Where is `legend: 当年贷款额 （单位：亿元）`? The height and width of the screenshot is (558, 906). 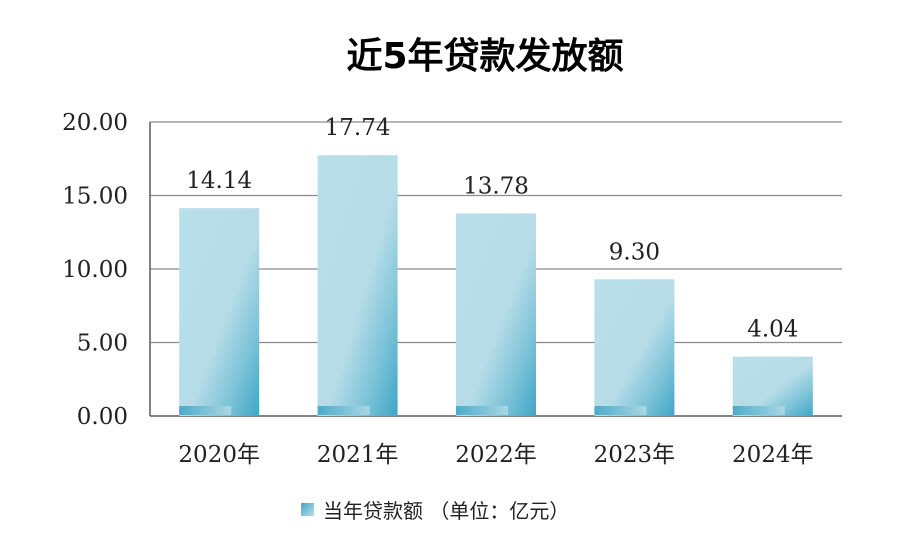 legend: 当年贷款额 （单位：亿元） is located at coordinates (435, 511).